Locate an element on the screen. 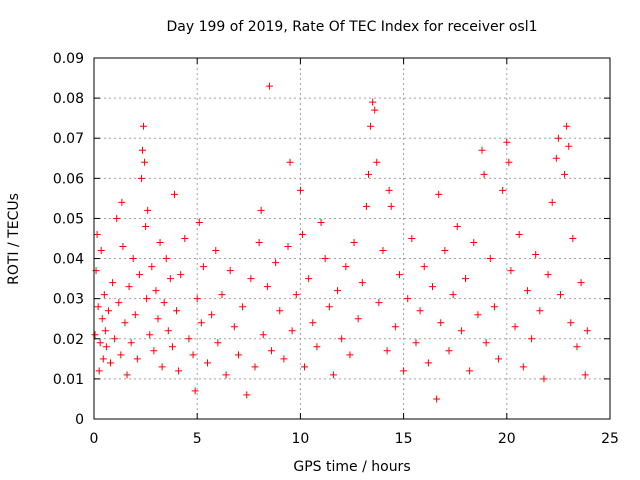 Image resolution: width=640 pixels, height=480 pixels. x-tick-label: 15 is located at coordinates (404, 439).